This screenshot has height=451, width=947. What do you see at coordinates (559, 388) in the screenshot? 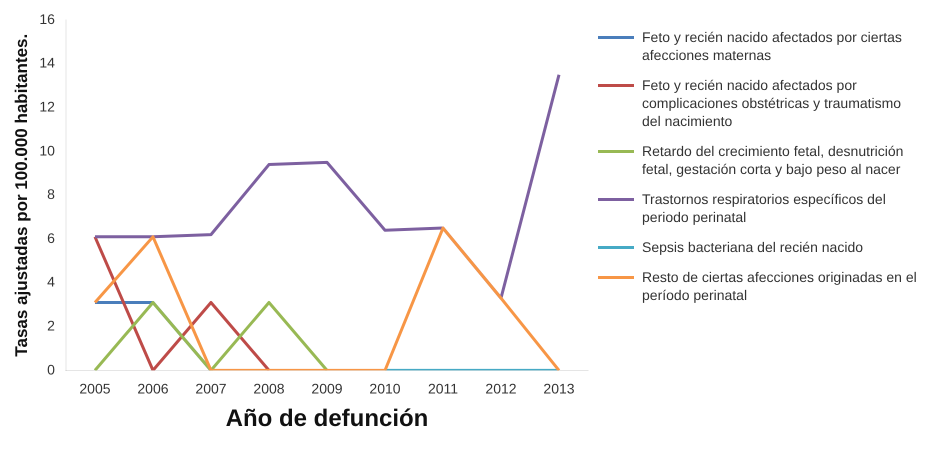
I see `x-tick-label: 2013` at bounding box center [559, 388].